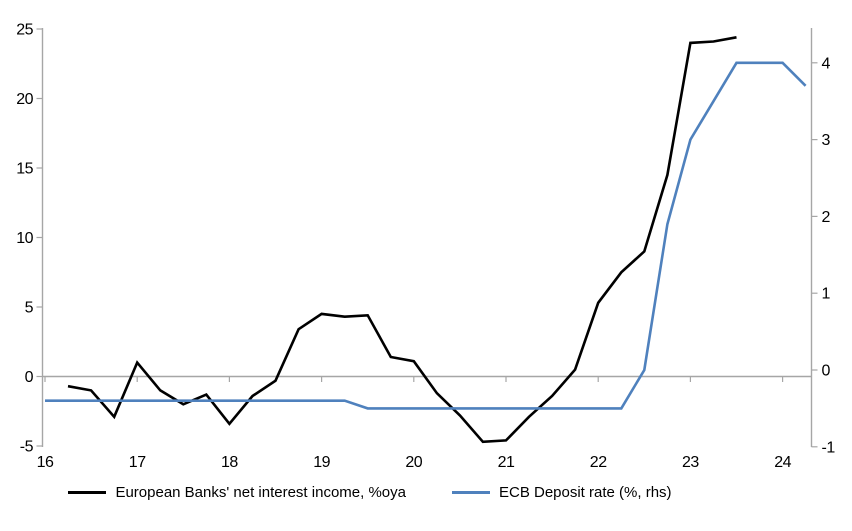 The width and height of the screenshot is (852, 531). What do you see at coordinates (137, 462) in the screenshot?
I see `x-axis-tick-label: 17` at bounding box center [137, 462].